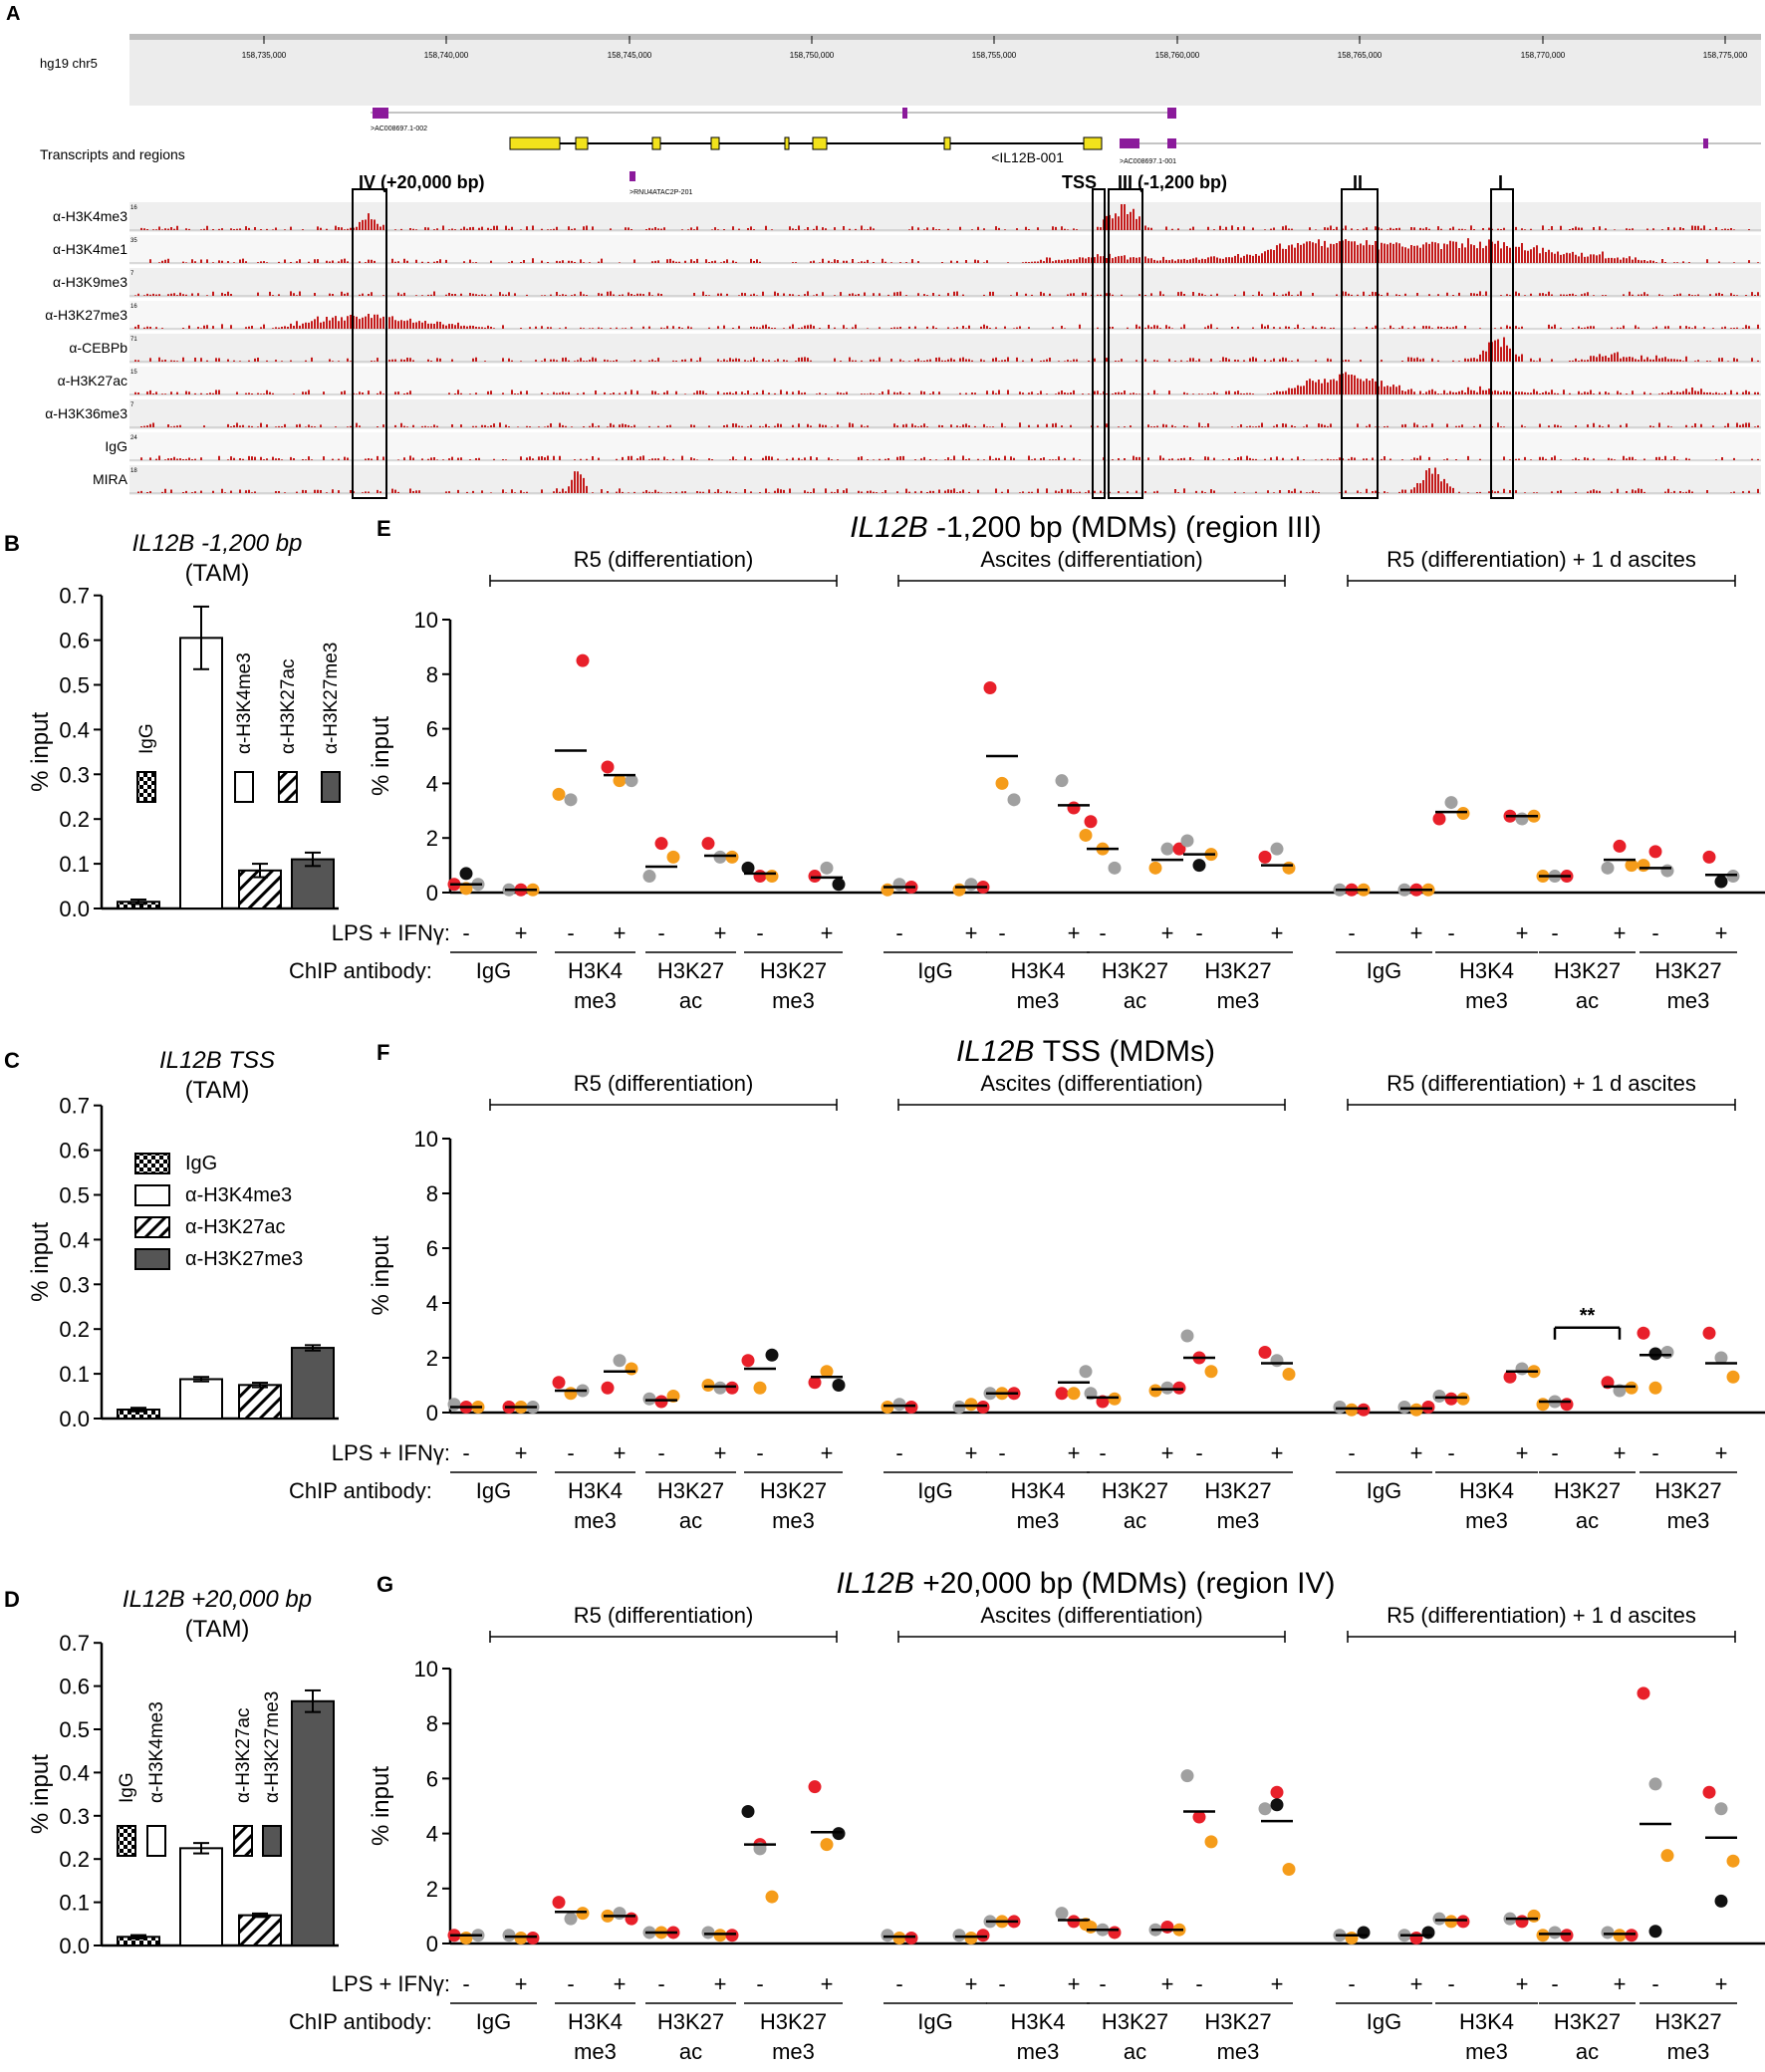 The height and width of the screenshot is (2072, 1765). I want to click on track-name: α-H3K27me3, so click(86, 315).